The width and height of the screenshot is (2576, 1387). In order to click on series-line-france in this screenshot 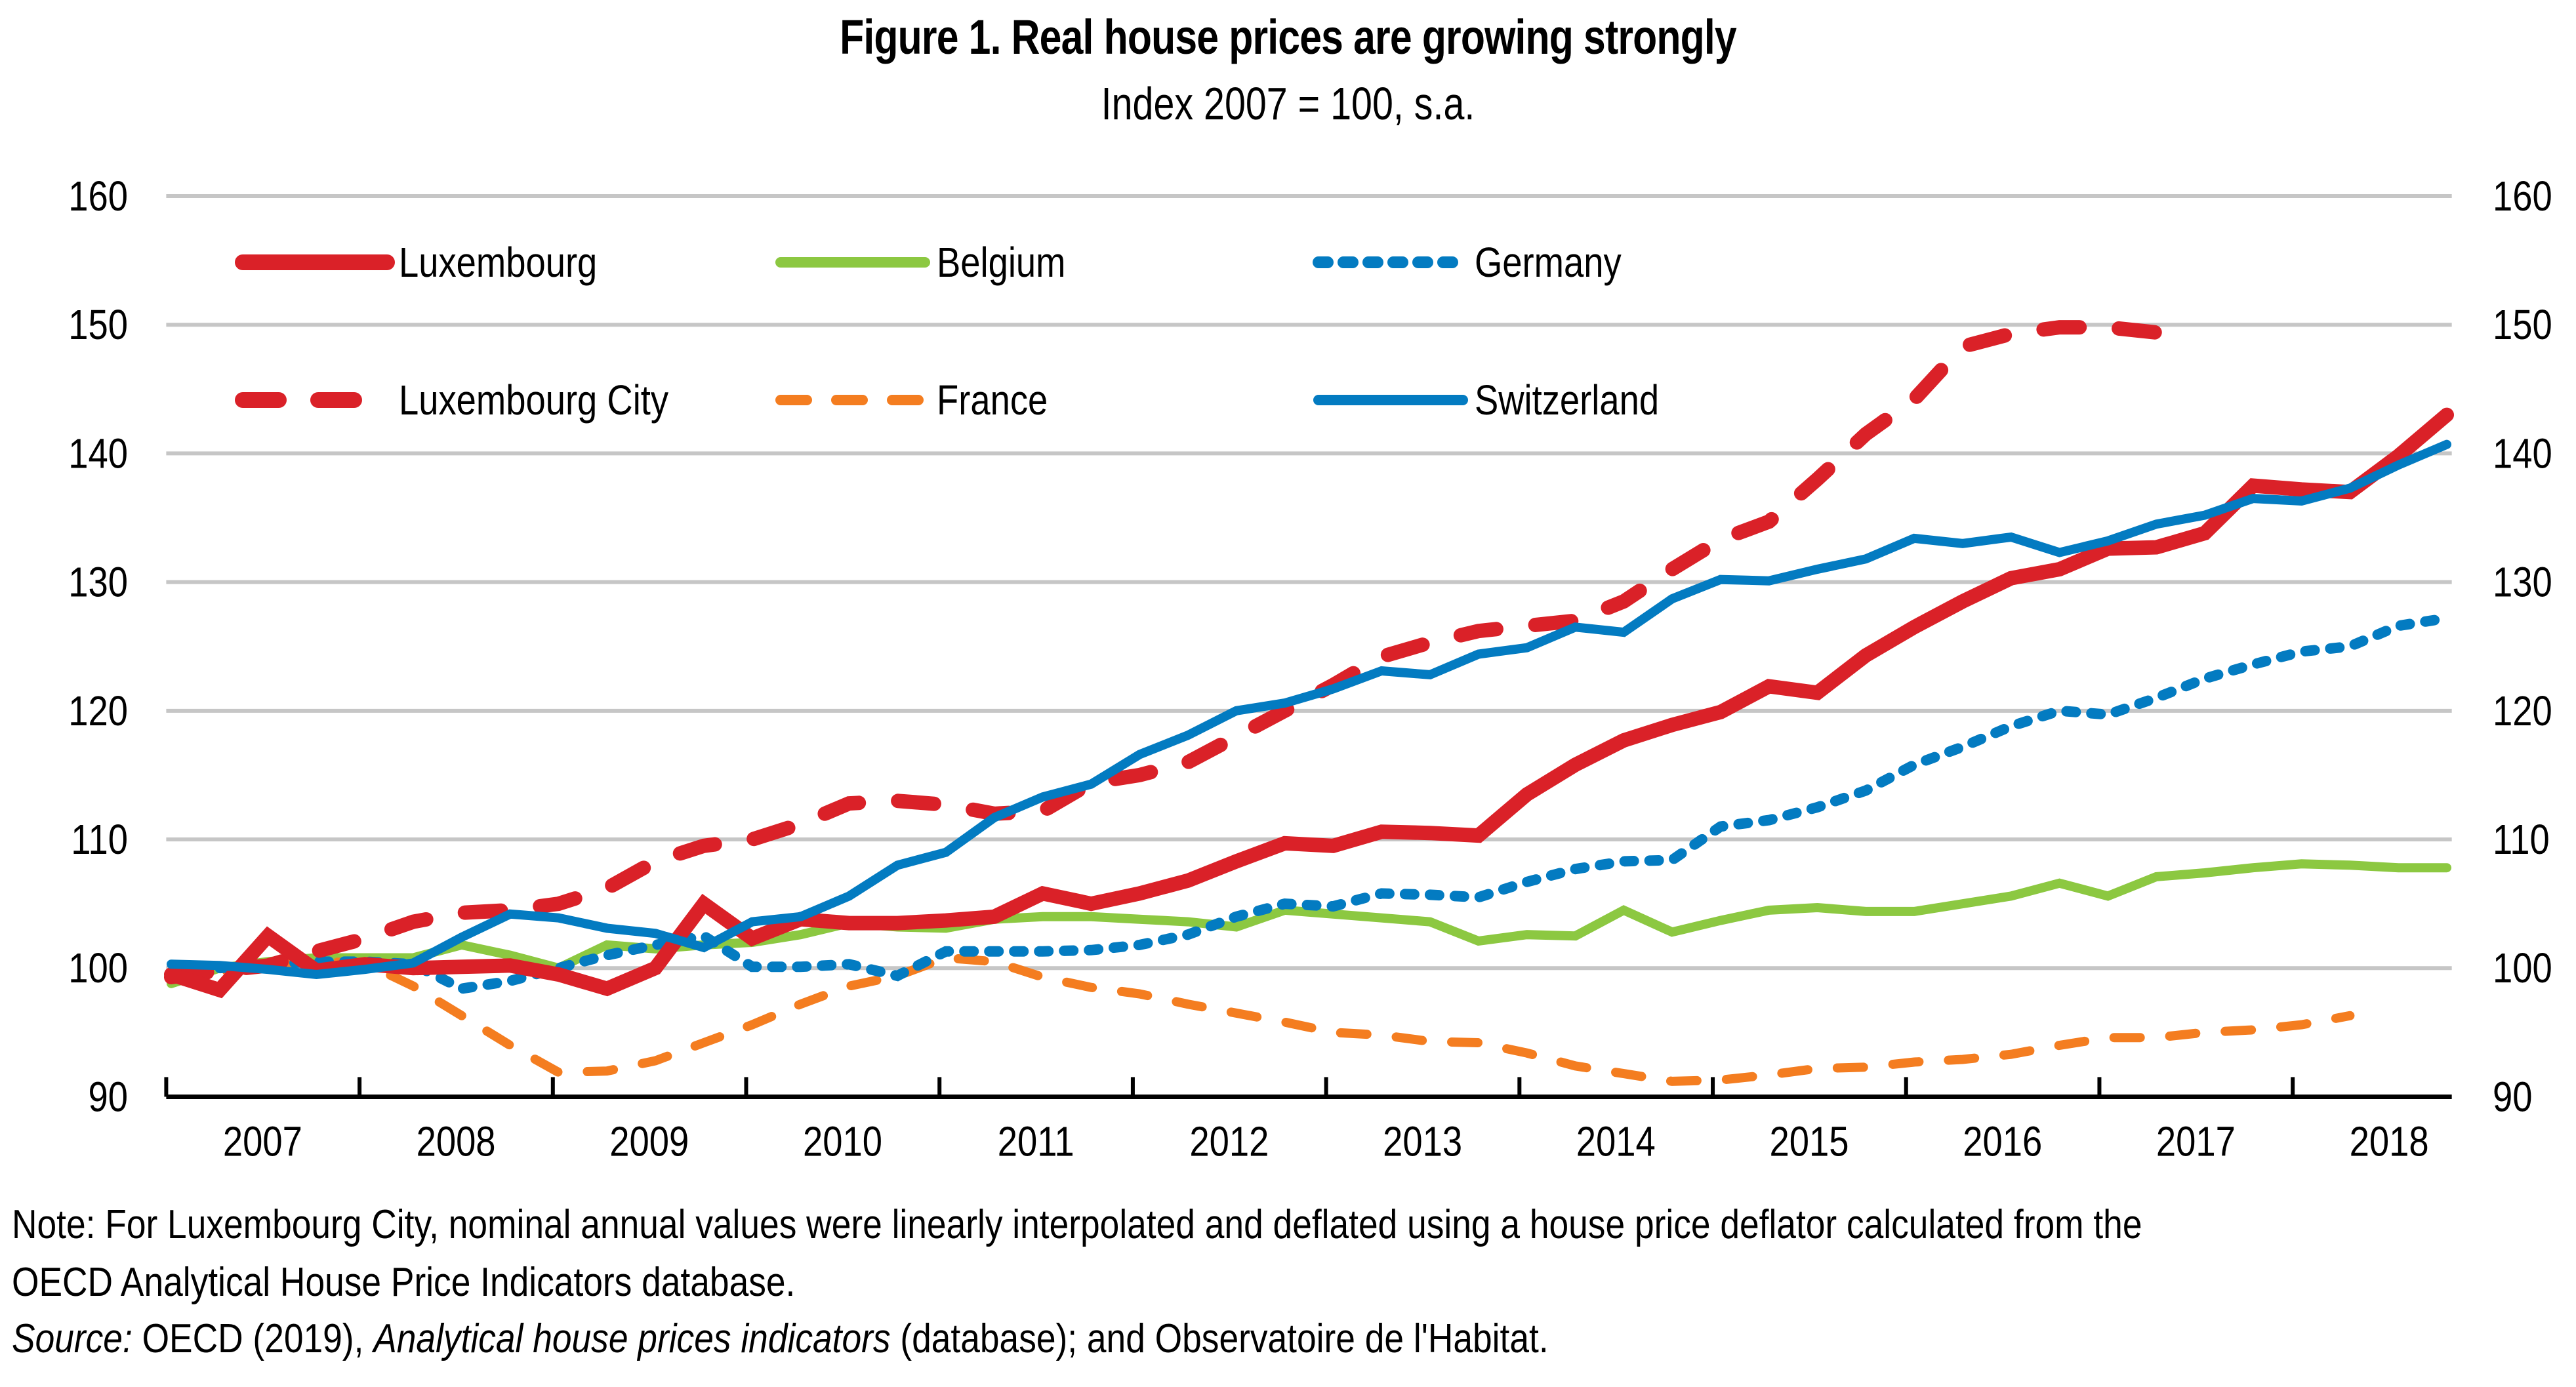, I will do `click(1261, 1019)`.